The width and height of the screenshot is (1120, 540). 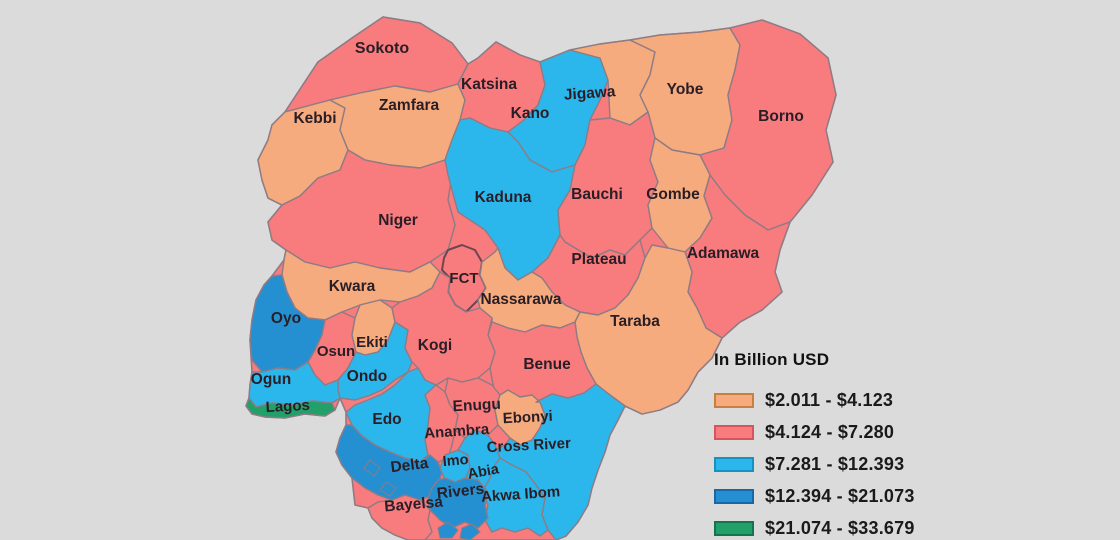 I want to click on state-label-kwara: Kwara, so click(x=352, y=286).